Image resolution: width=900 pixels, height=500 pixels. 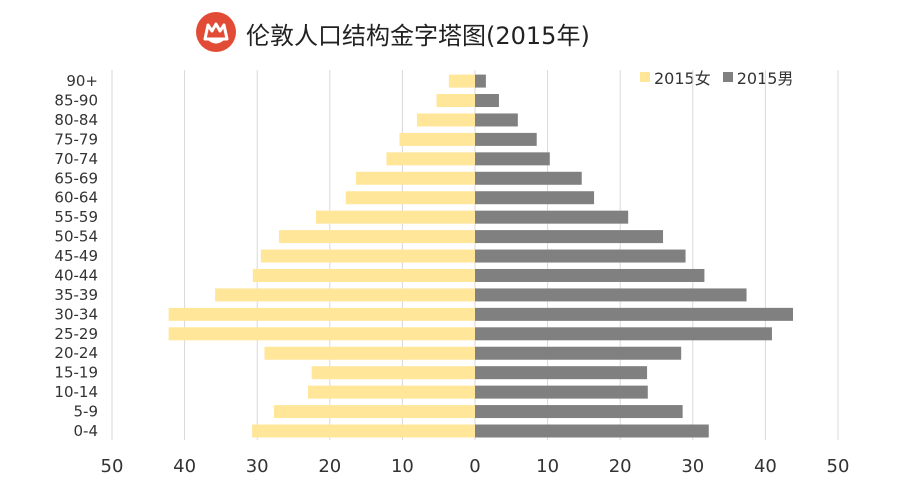 What do you see at coordinates (329, 466) in the screenshot?
I see `x-tick-label-3: 20` at bounding box center [329, 466].